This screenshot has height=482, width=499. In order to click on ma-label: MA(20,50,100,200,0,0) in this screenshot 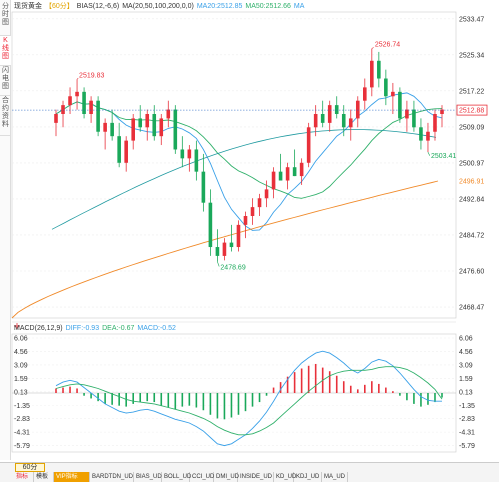, I will do `click(158, 6)`.